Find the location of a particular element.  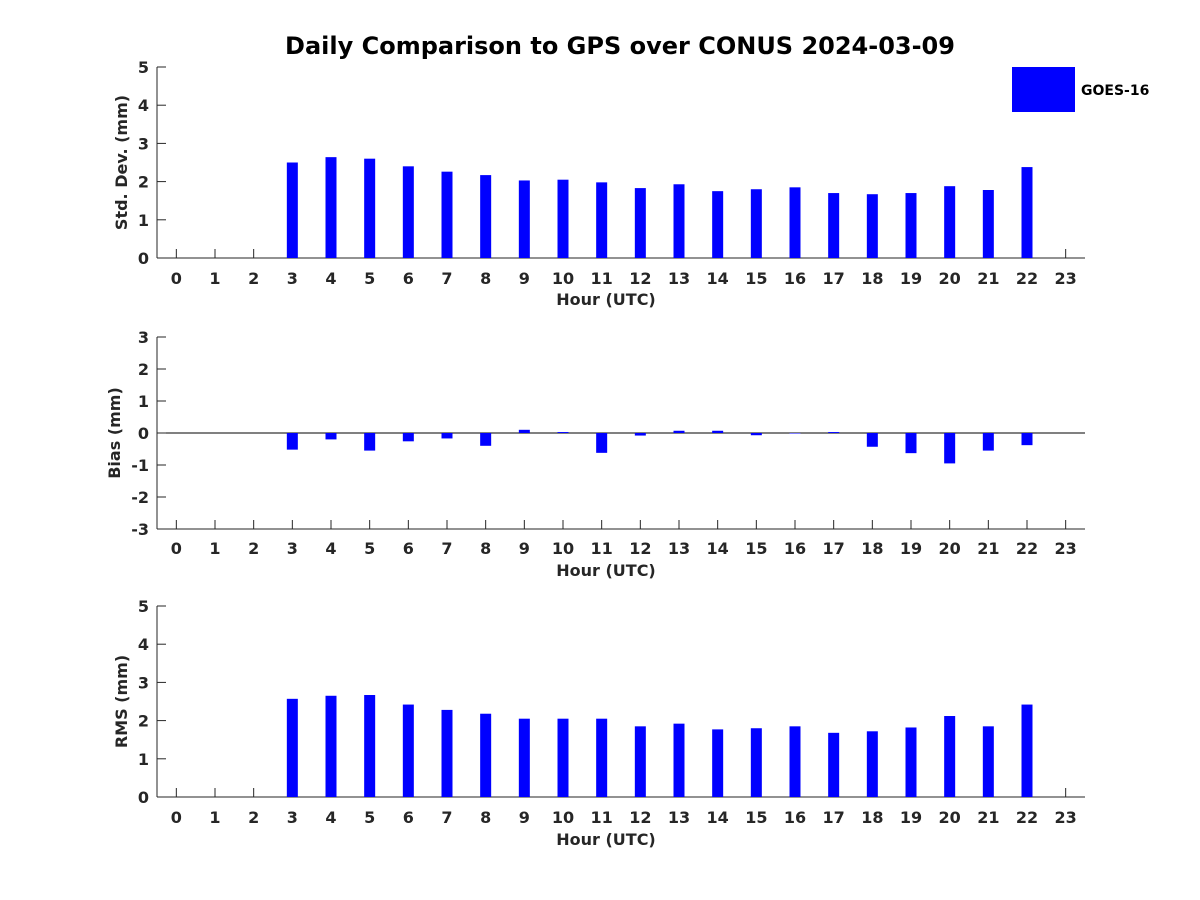

bias-x-tick-label: 13 is located at coordinates (679, 548).